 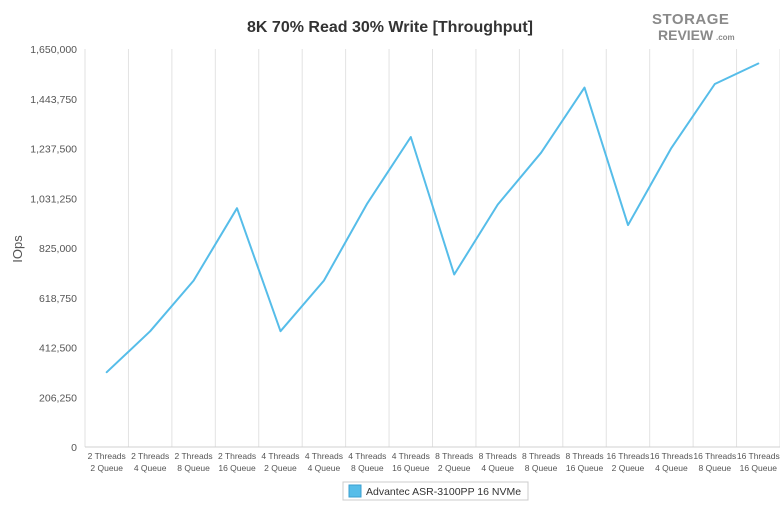 I want to click on legend: Advantec ASR-3100PP 16 NVMe, so click(x=435, y=491).